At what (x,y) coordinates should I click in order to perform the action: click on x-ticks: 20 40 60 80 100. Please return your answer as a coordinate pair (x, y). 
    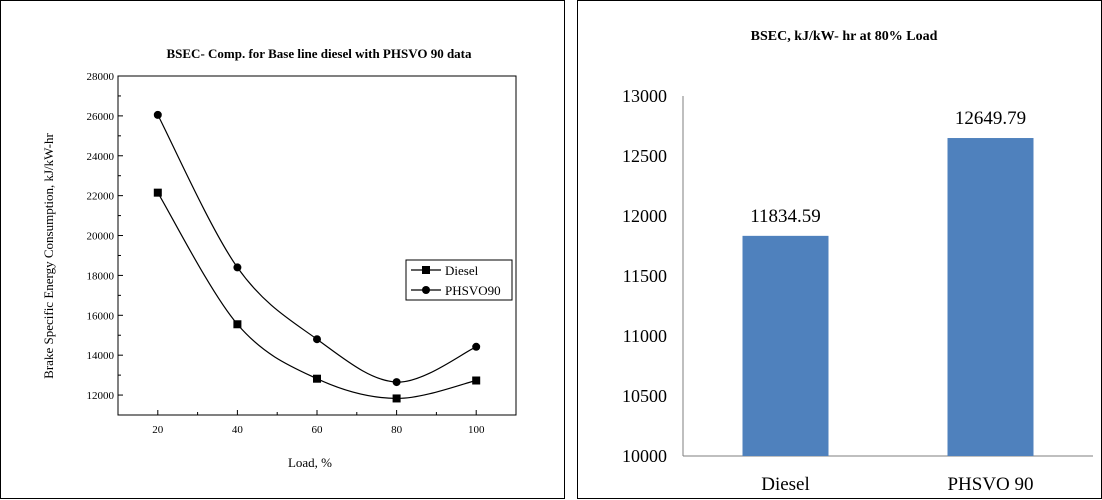
    Looking at the image, I should click on (317, 423).